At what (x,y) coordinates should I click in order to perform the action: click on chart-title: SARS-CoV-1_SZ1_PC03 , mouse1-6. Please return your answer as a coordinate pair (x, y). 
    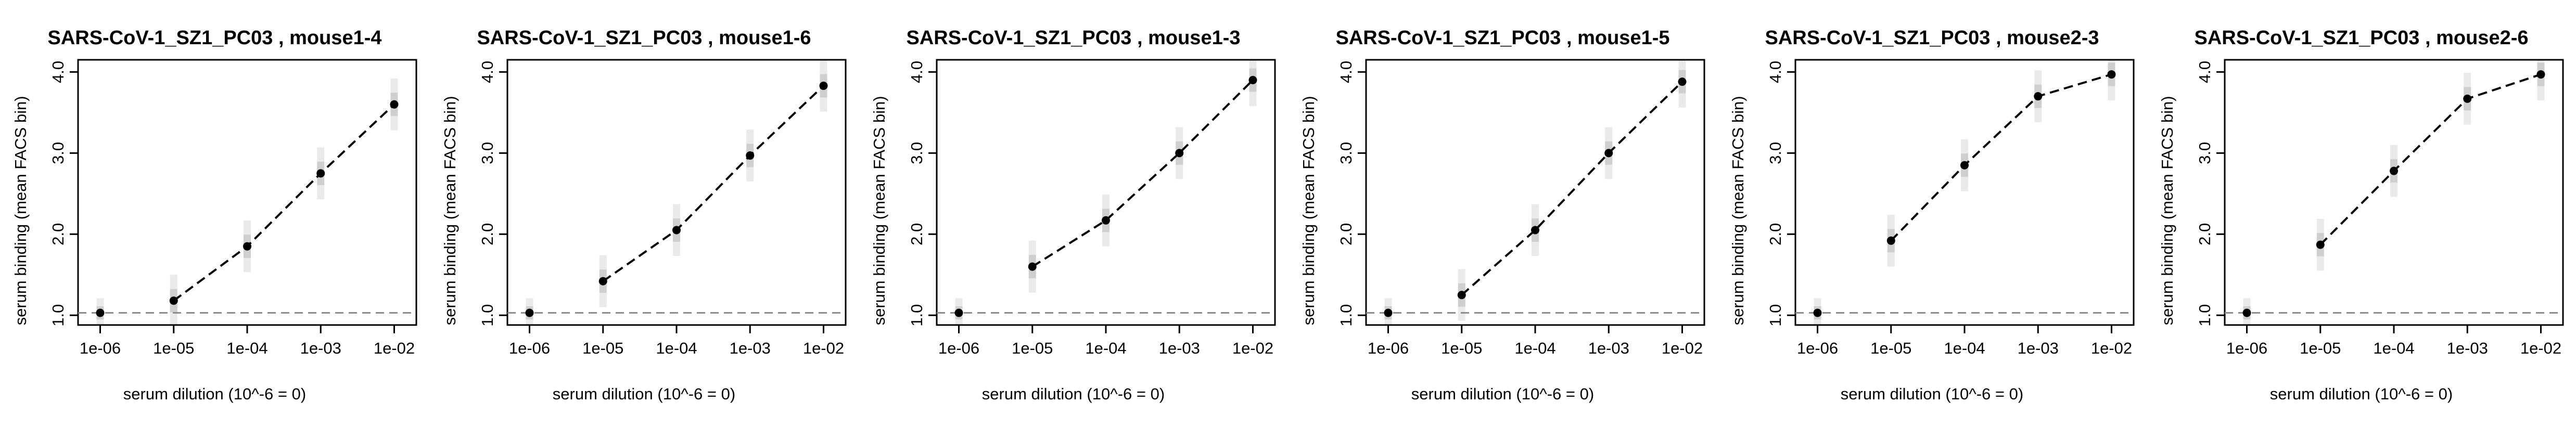
    Looking at the image, I should click on (644, 38).